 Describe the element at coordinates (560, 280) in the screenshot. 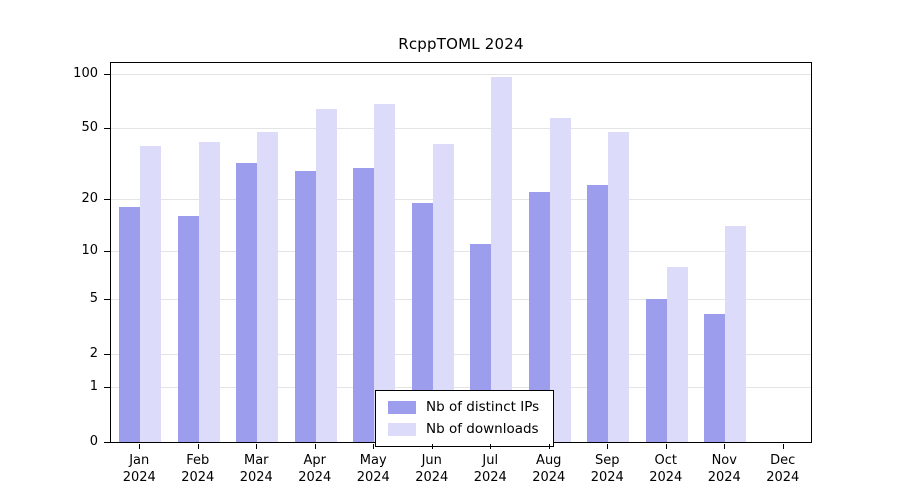

I see `bar-downloads-aug` at that location.